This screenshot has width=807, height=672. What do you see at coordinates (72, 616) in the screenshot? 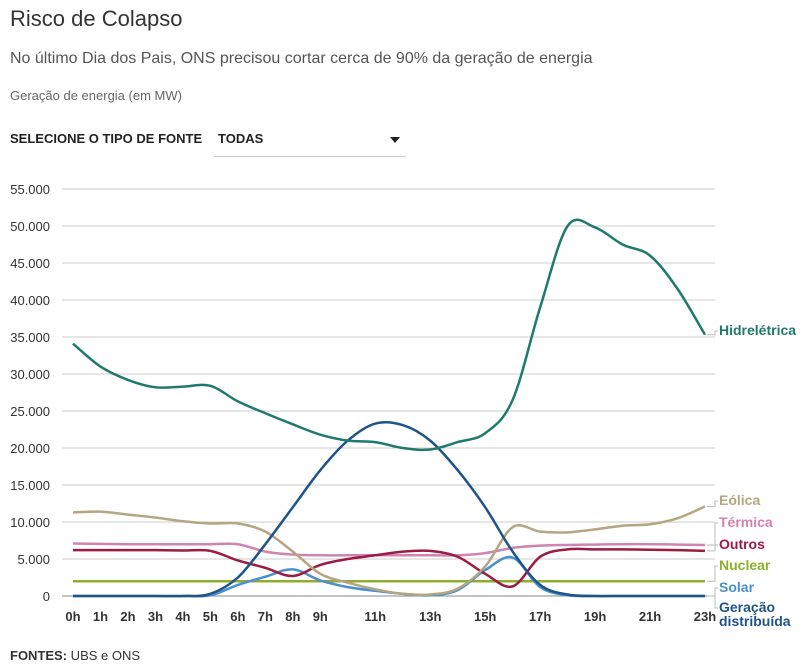
I see `x-tick-label: 0h` at bounding box center [72, 616].